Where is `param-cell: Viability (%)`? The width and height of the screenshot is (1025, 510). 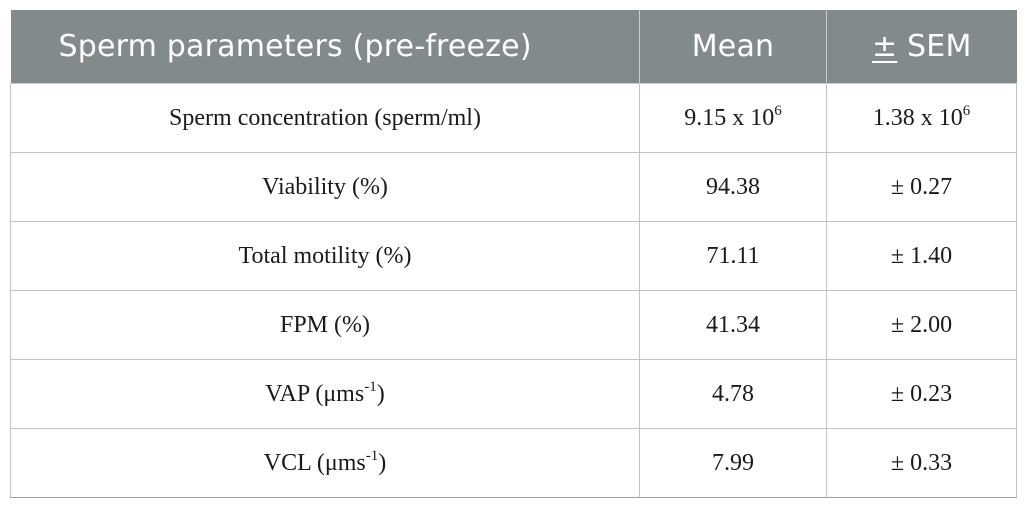 param-cell: Viability (%) is located at coordinates (325, 187).